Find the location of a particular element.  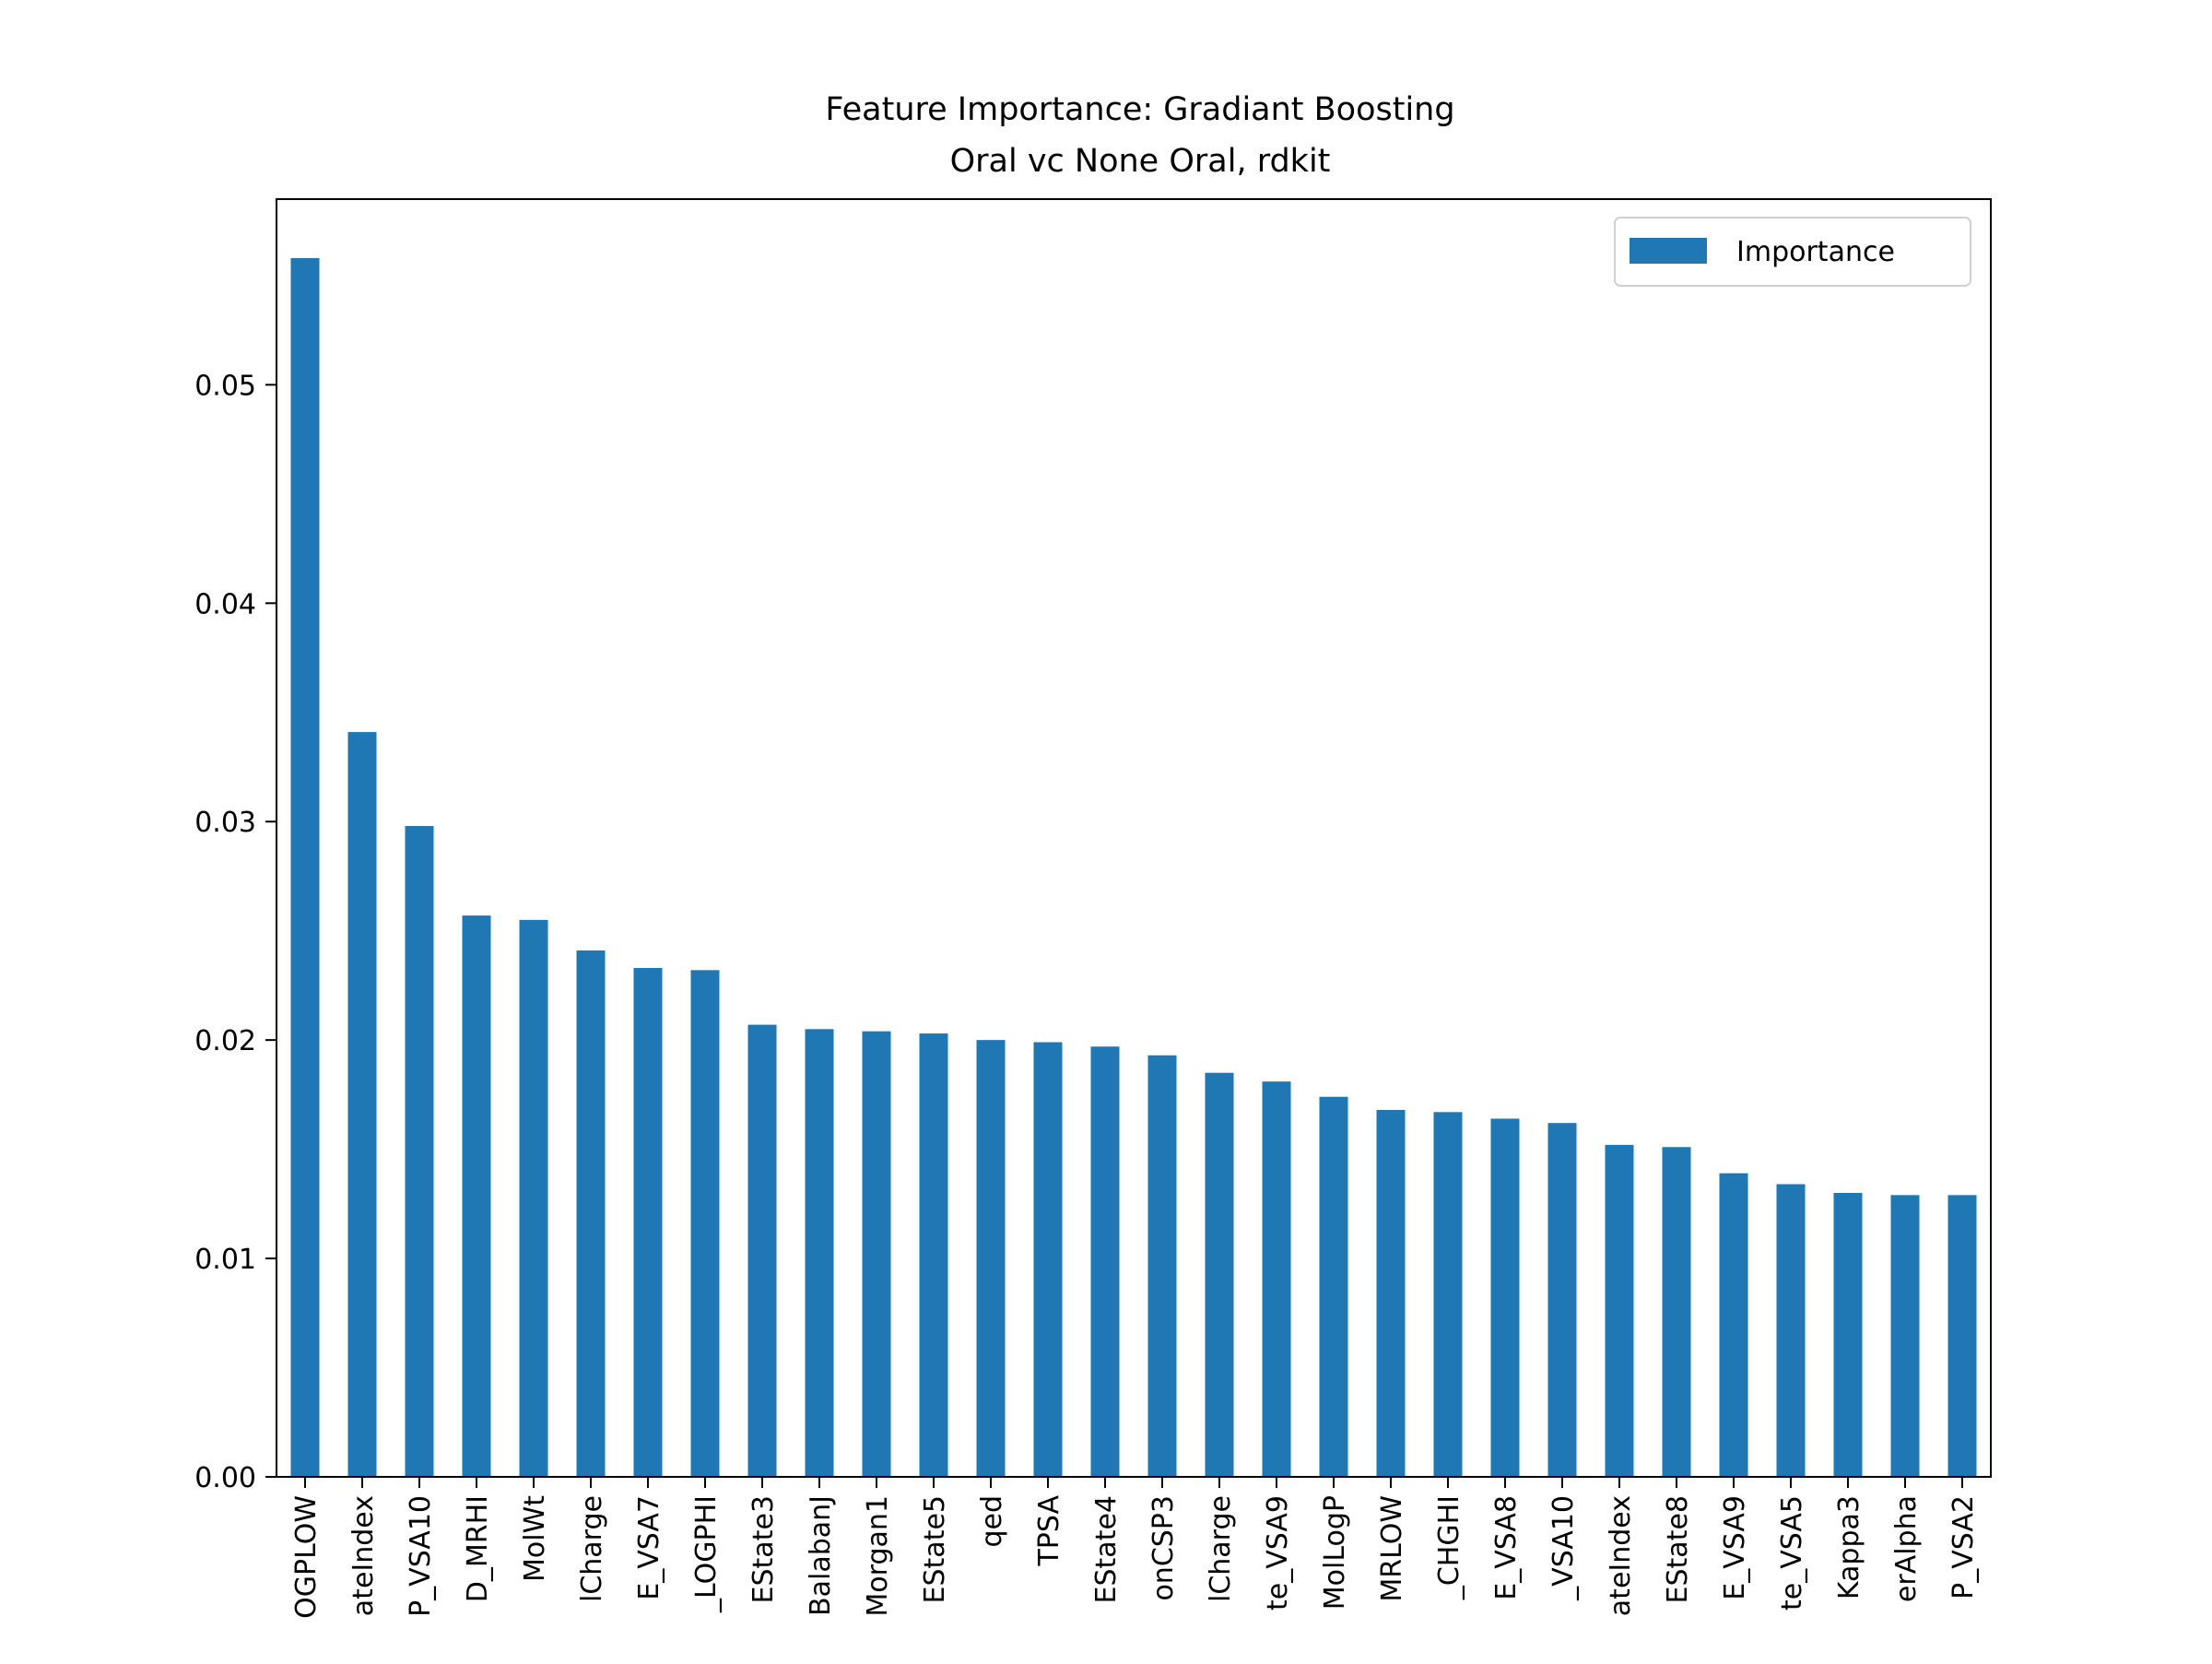

x-tick-label-21: E_VSA8 is located at coordinates (1506, 1547).